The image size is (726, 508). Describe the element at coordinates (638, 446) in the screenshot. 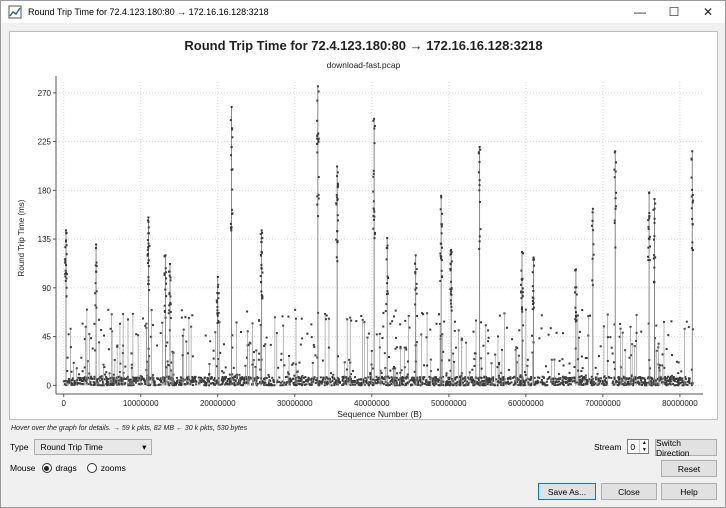

I see `stream-spinbox: 0 ▲ ▼` at that location.